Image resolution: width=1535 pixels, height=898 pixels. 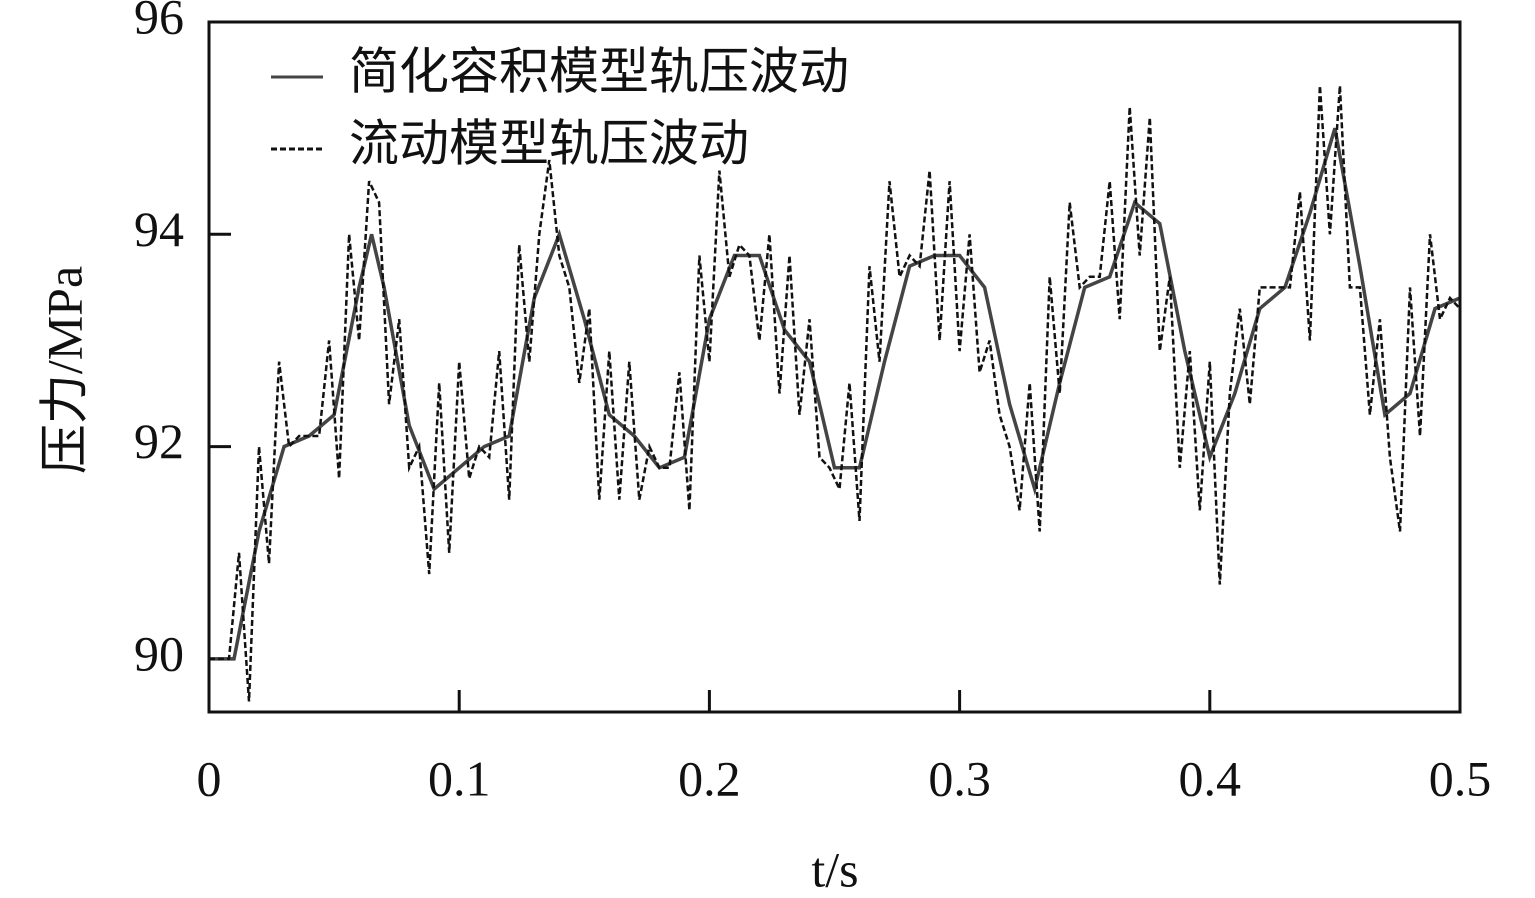 I want to click on x-tick-label: 0.1, so click(x=459, y=778).